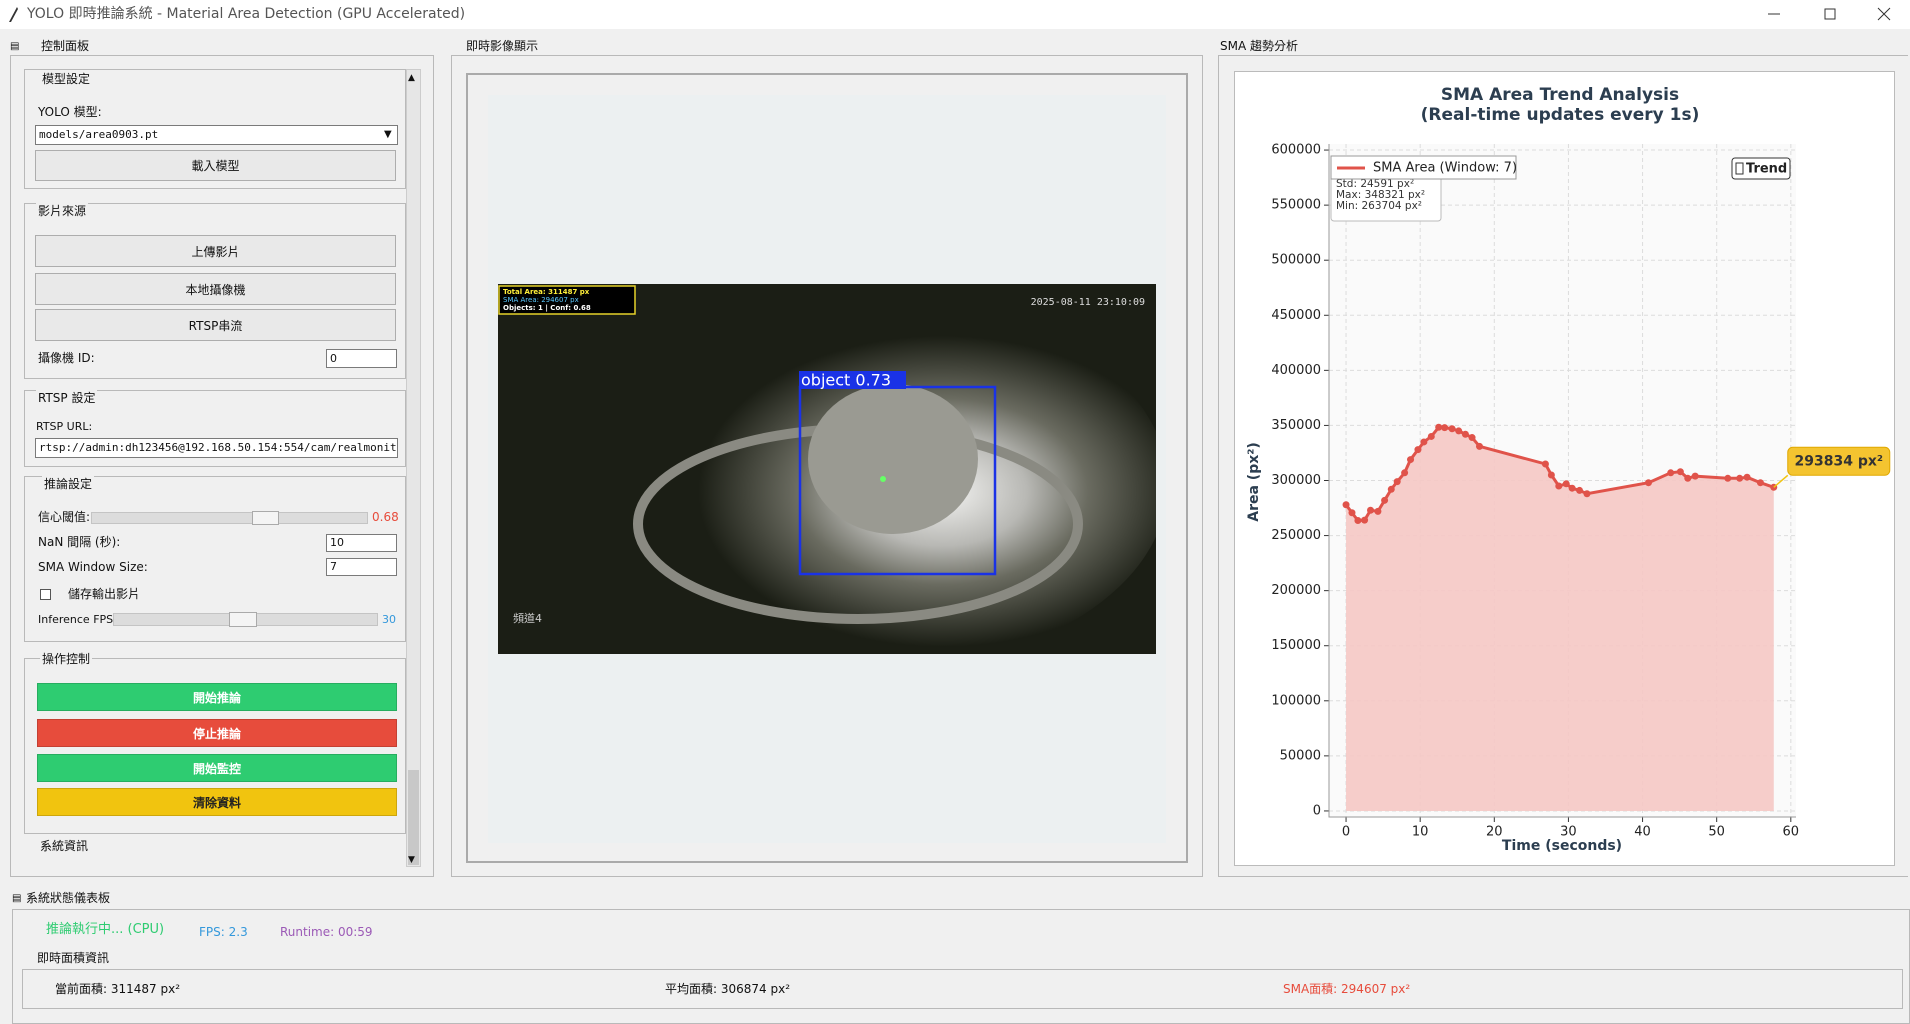 This screenshot has width=1910, height=1024. What do you see at coordinates (215, 325) in the screenshot?
I see `rtsp-button: RTSP串流` at bounding box center [215, 325].